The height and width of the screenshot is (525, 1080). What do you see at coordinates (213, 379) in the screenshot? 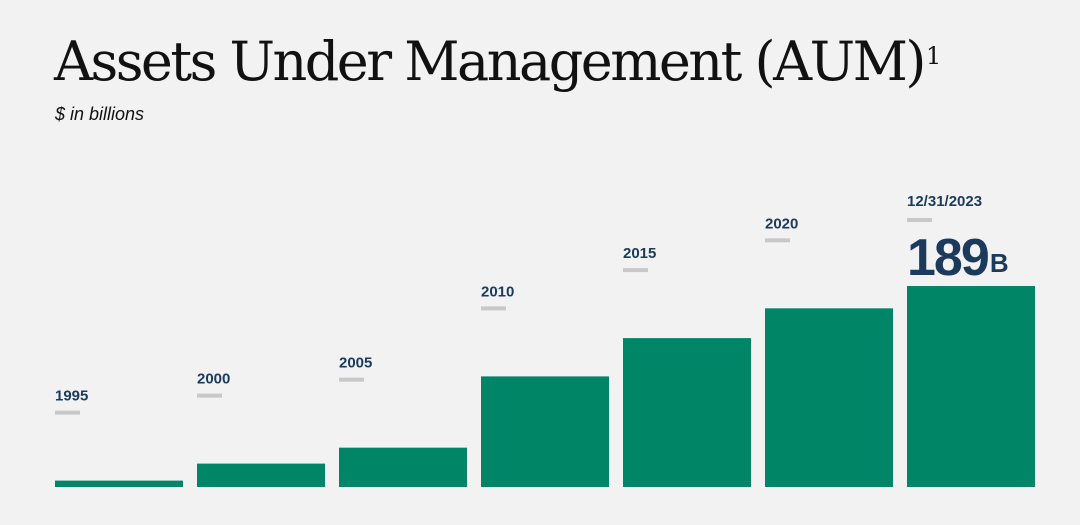
I see `category-label: 2000` at bounding box center [213, 379].